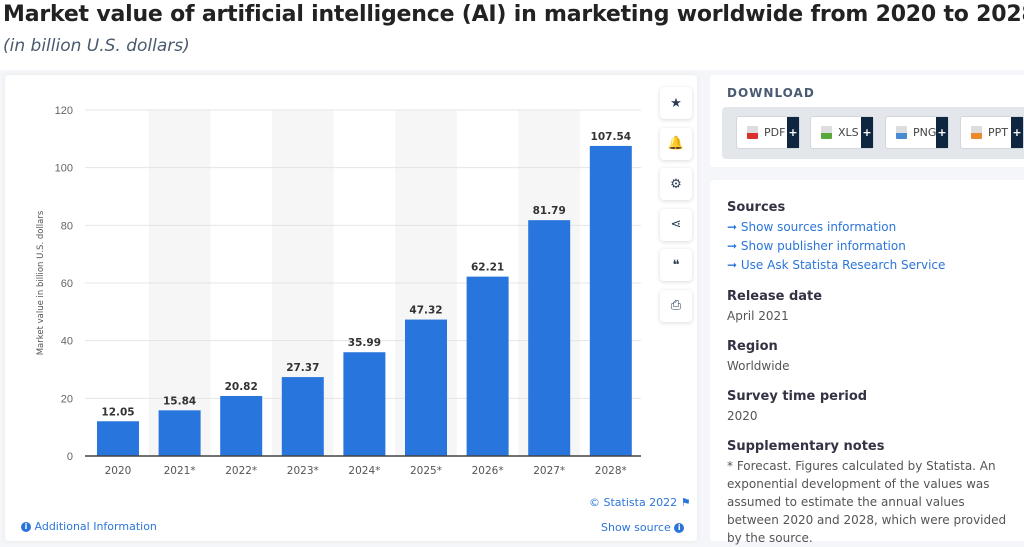 The width and height of the screenshot is (1024, 547). Describe the element at coordinates (685, 502) in the screenshot. I see `flag-icon: ⚑` at that location.